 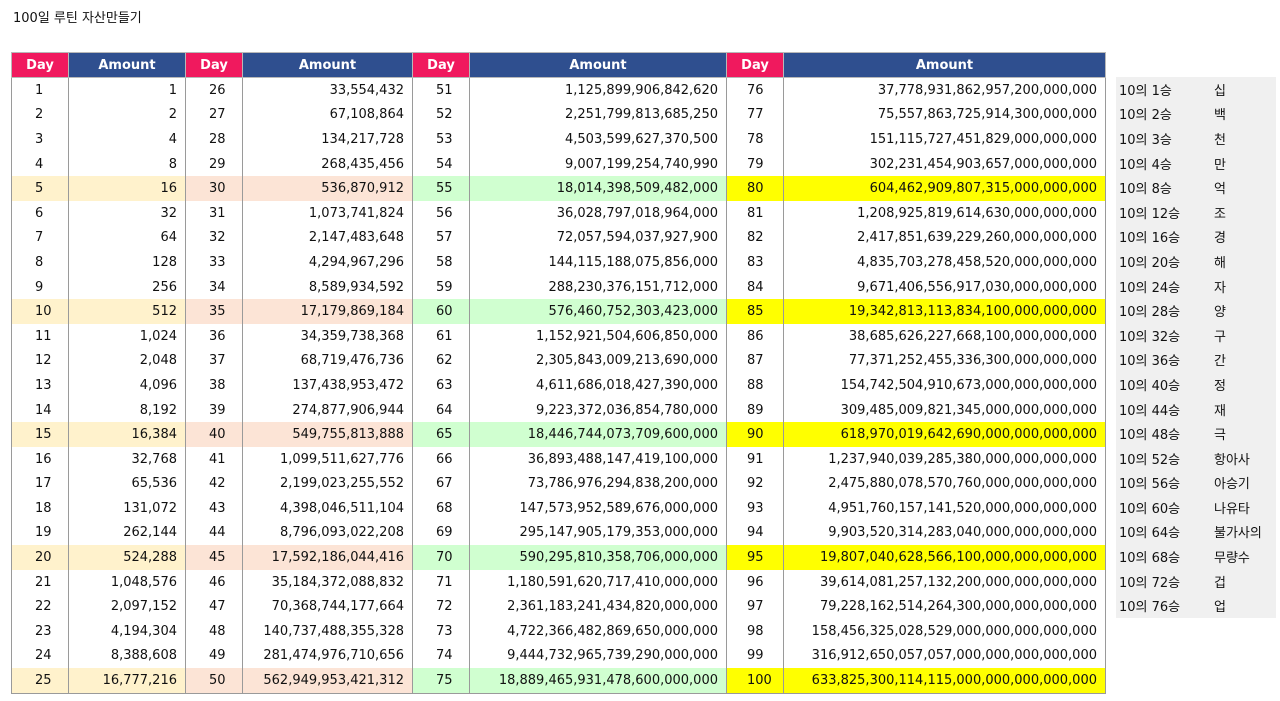 I want to click on amount-cell: 36,893,488,147,419,100,000, so click(x=598, y=459).